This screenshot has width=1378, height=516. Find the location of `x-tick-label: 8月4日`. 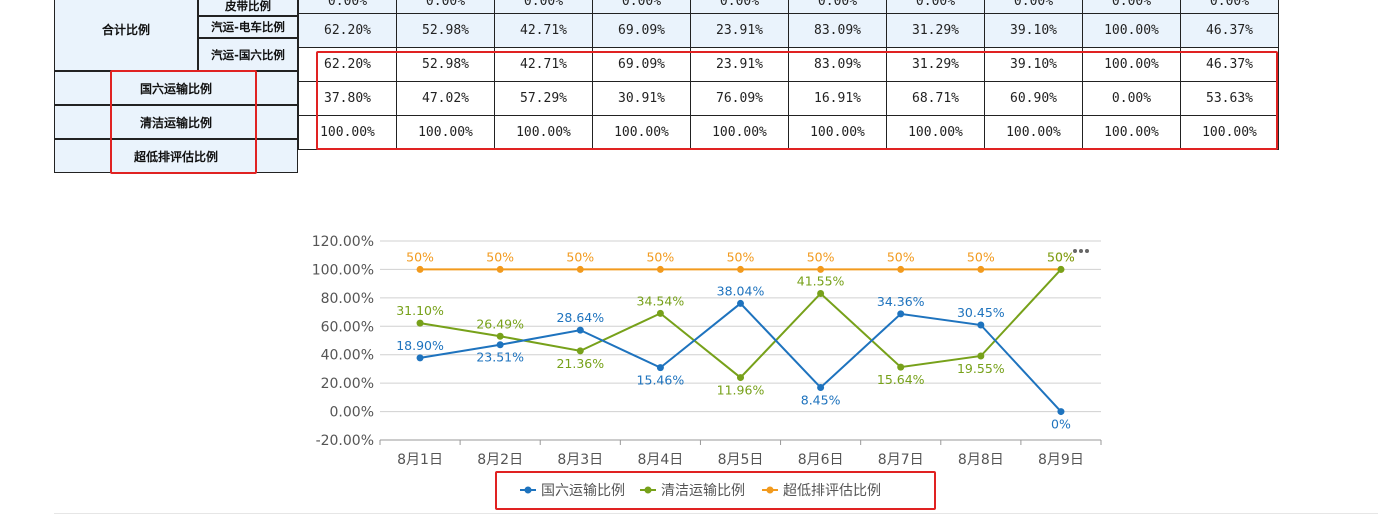

x-tick-label: 8月4日 is located at coordinates (660, 460).